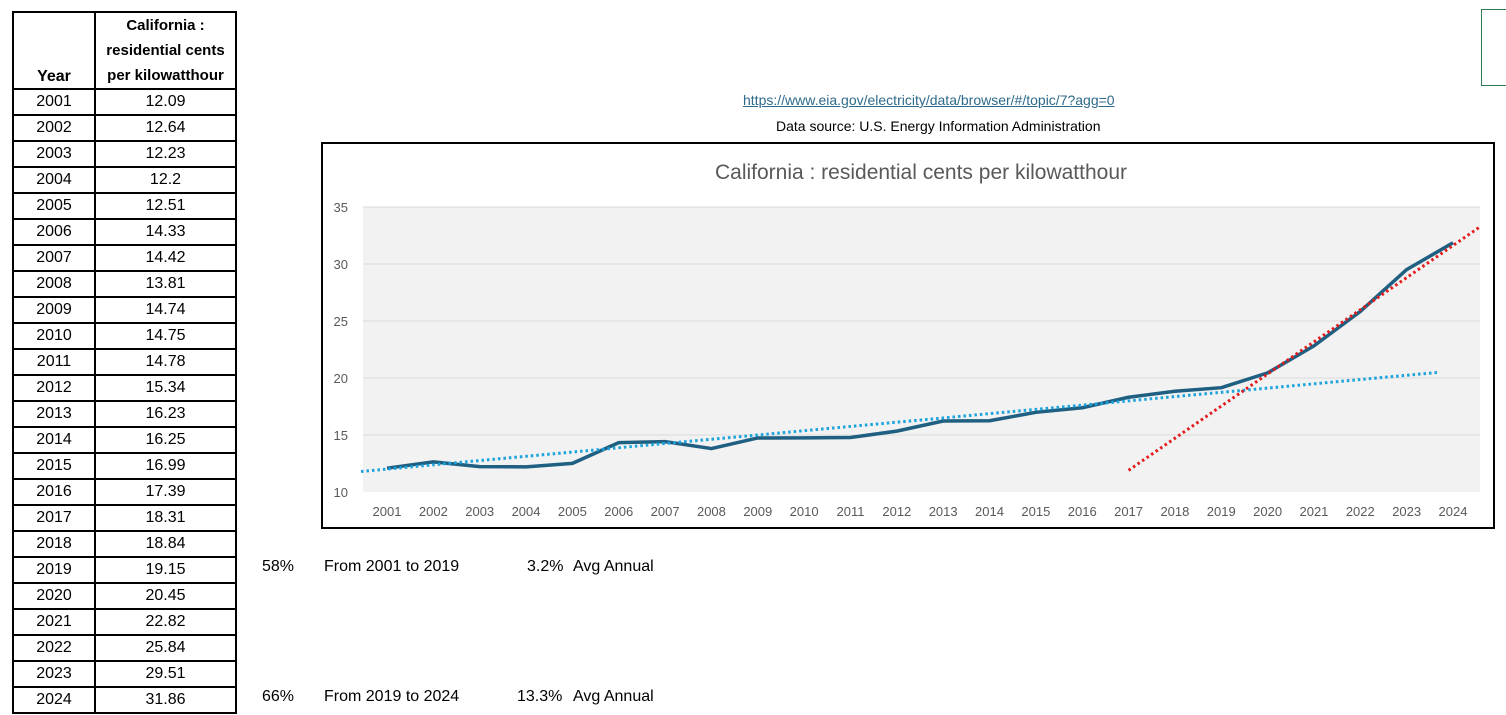  I want to click on x-tick-label: 2017, so click(1128, 511).